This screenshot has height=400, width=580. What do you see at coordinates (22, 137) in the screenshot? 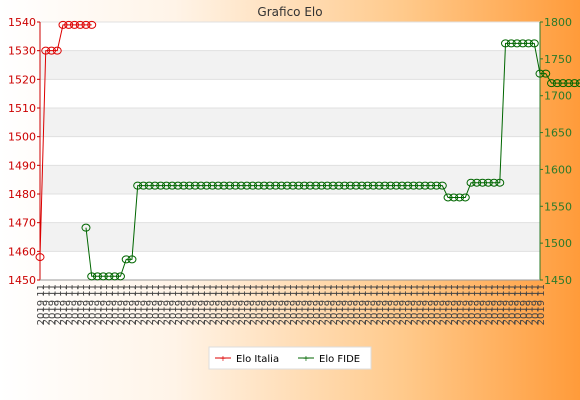
I see `left-tick-label: 1500` at bounding box center [22, 137].